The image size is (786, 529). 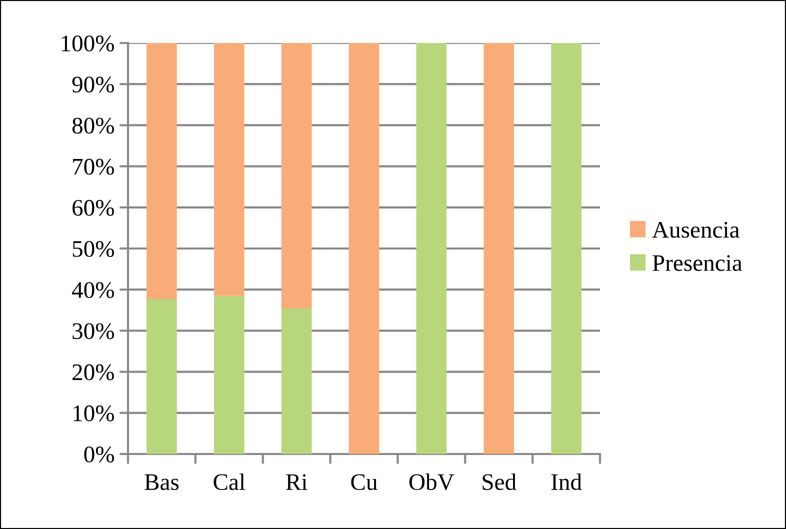 What do you see at coordinates (697, 263) in the screenshot?
I see `legend-label: Presencia` at bounding box center [697, 263].